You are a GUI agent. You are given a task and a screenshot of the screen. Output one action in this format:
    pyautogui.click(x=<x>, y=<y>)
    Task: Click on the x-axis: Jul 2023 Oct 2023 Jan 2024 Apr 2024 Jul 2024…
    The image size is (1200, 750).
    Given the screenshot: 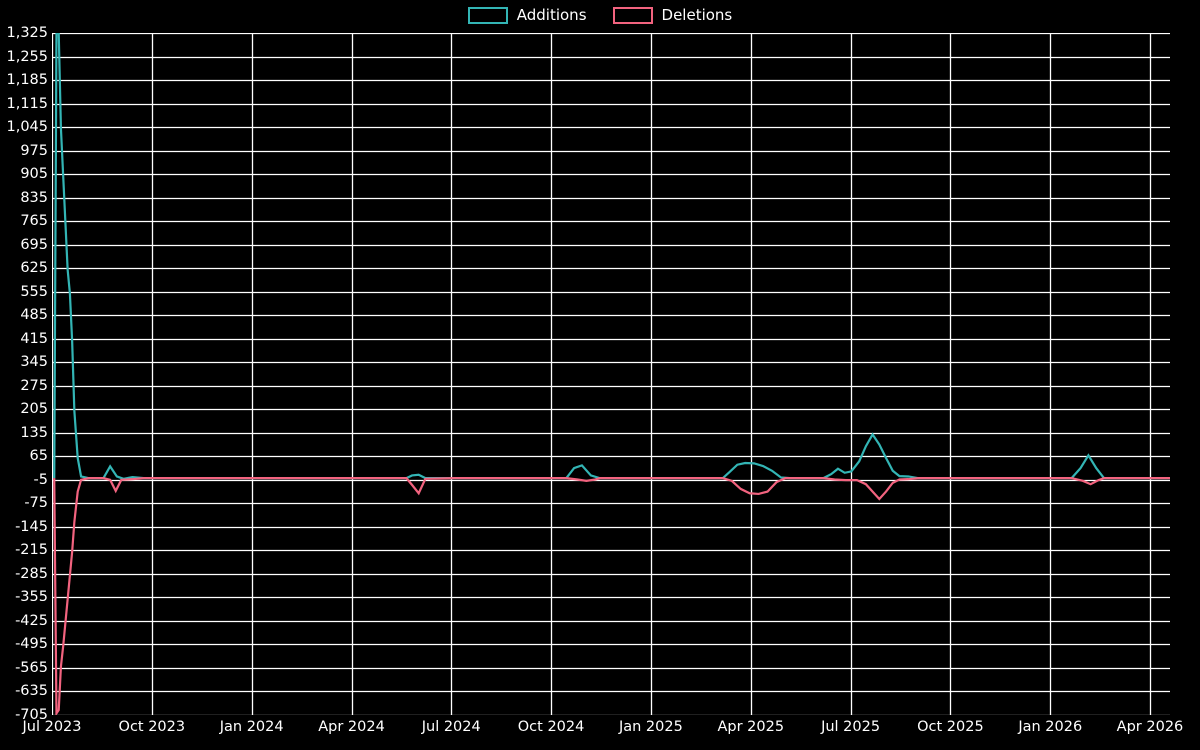 What is the action you would take?
    pyautogui.click(x=602, y=734)
    